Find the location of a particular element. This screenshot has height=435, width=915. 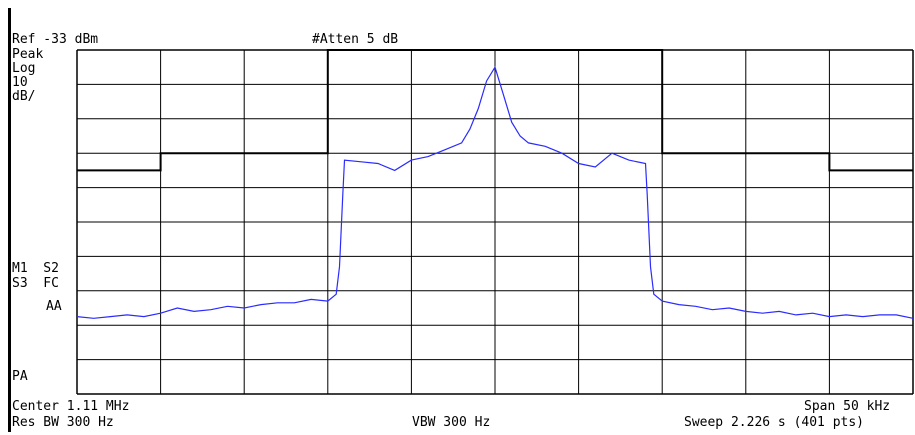

marker-status-line-1: M1 S2 is located at coordinates (35, 268).